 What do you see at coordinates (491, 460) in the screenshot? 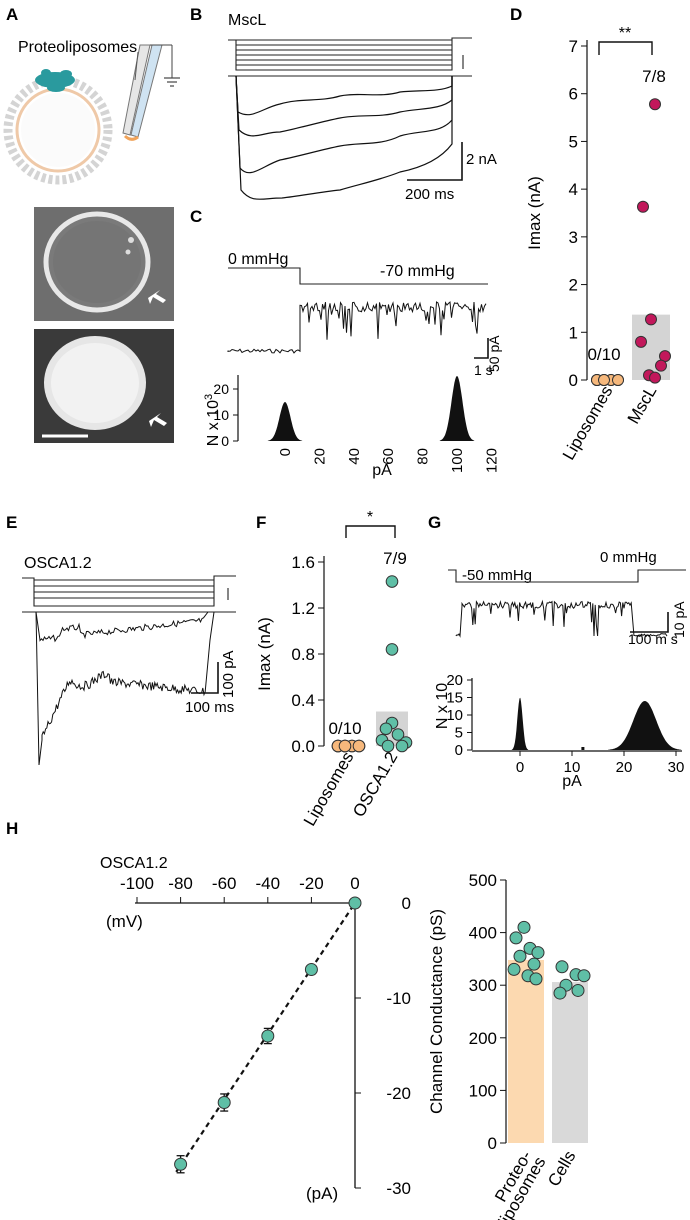
I see `hist-c-x-tick-label: 120` at bounding box center [491, 460].